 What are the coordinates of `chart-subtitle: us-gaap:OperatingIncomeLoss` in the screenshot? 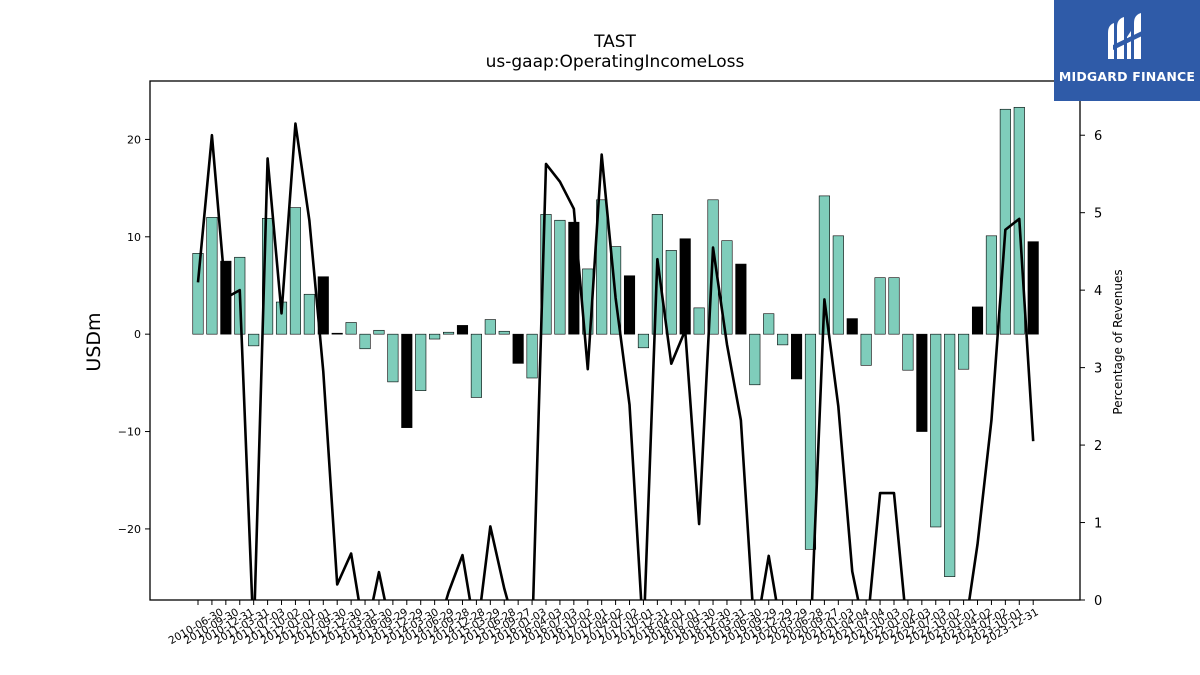 It's located at (615, 62).